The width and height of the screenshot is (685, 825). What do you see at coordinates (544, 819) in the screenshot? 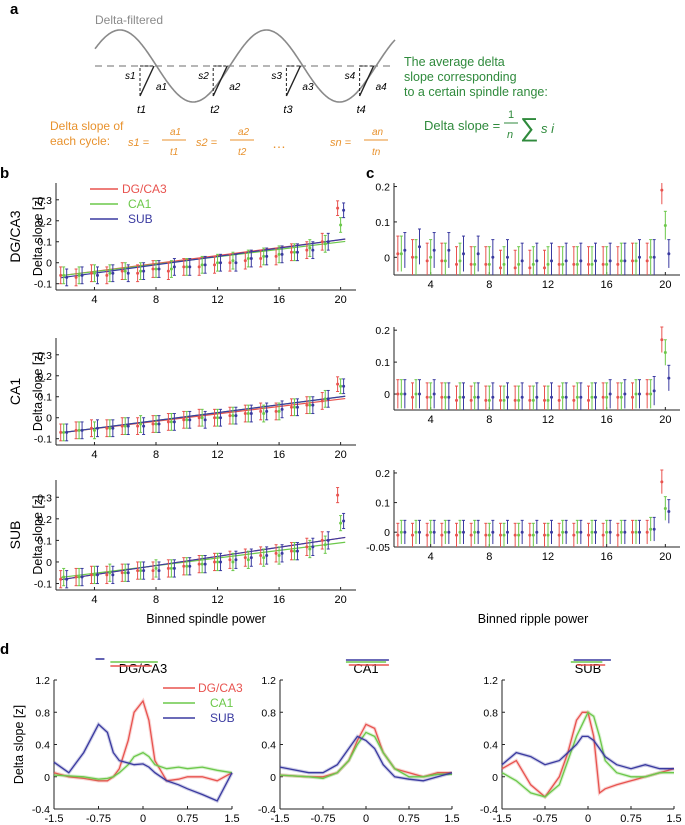
I see `x-tick-label: -0.75` at bounding box center [544, 819].